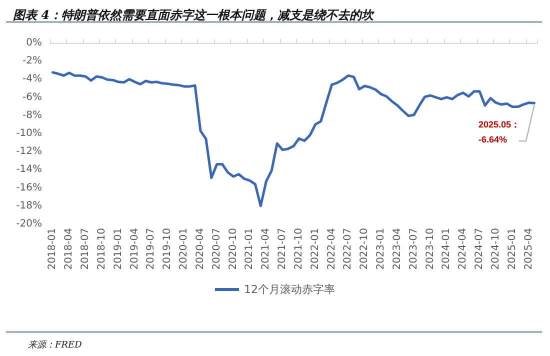  I want to click on y-tick-label: -12%, so click(29, 152).